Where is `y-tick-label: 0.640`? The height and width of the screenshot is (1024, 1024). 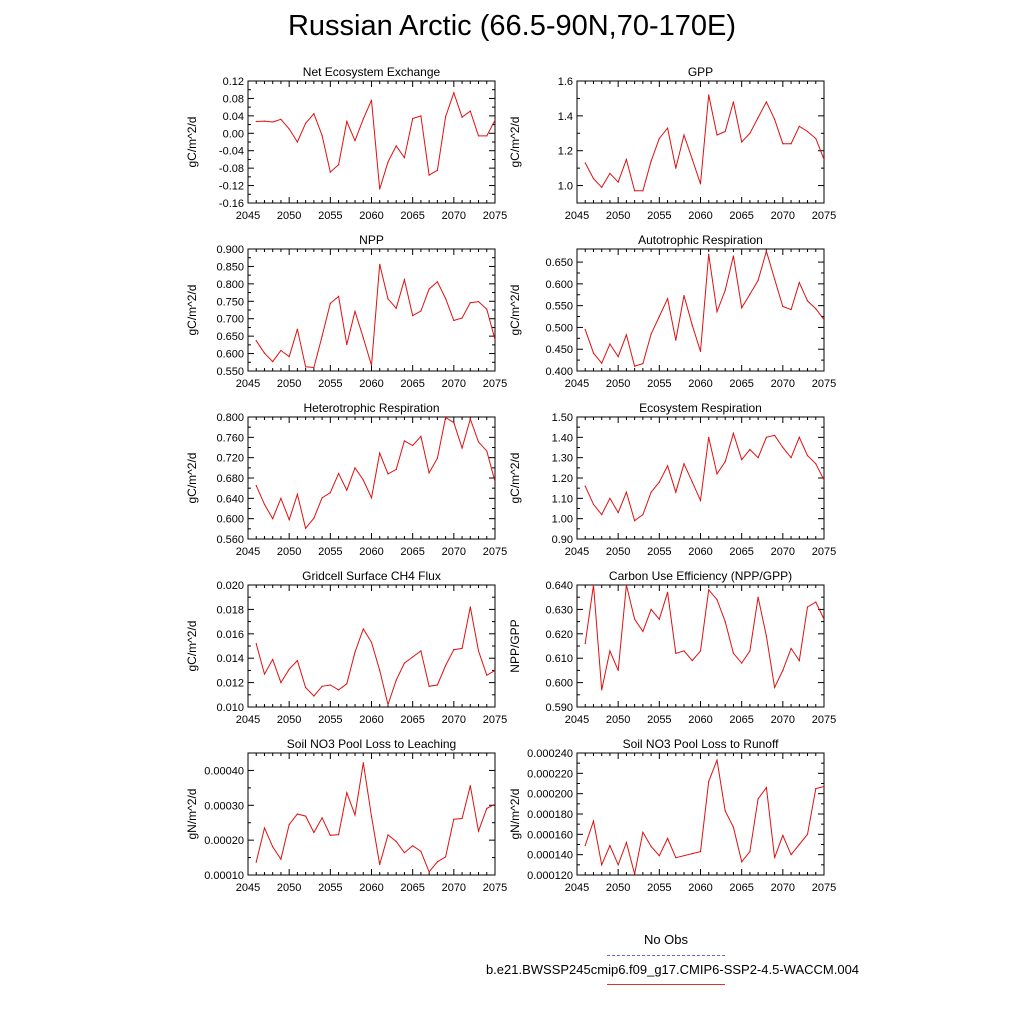 y-tick-label: 0.640 is located at coordinates (559, 586).